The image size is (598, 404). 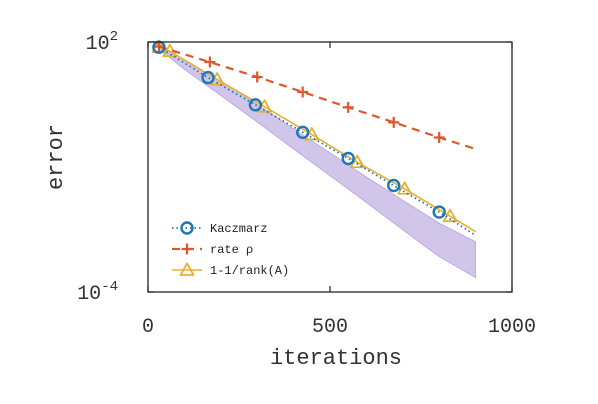 What do you see at coordinates (336, 358) in the screenshot?
I see `x-axis-label: iterations` at bounding box center [336, 358].